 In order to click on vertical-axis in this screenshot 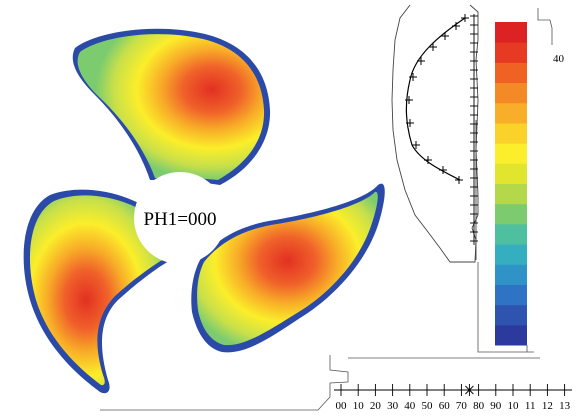, I will do `click(474, 129)`.